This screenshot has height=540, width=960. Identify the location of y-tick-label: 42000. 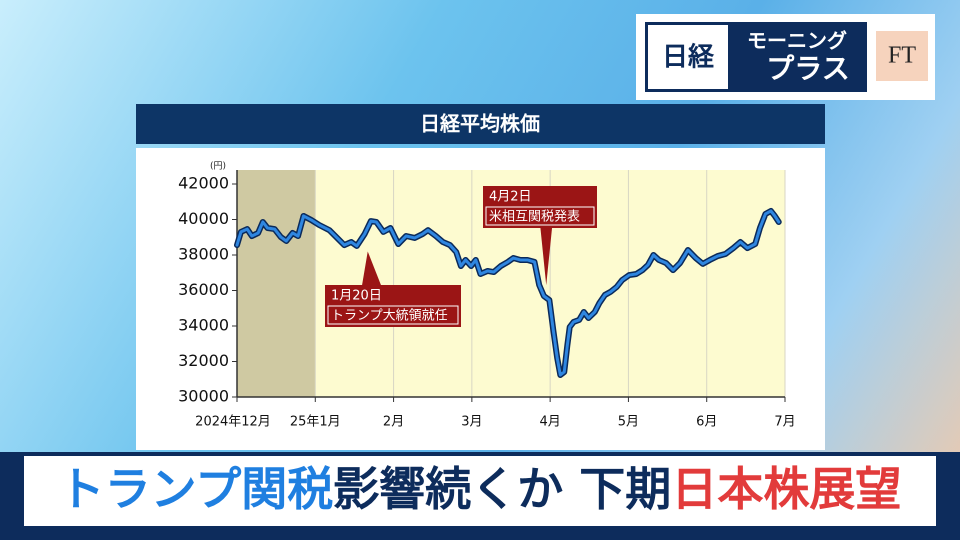
(203, 183).